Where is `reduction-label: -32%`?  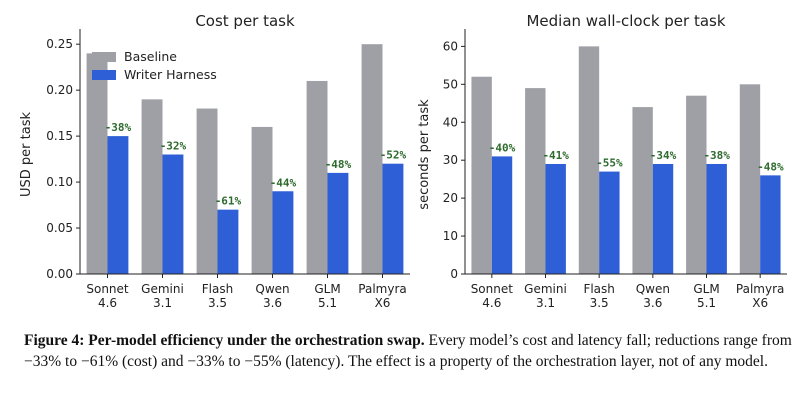
reduction-label: -32% is located at coordinates (173, 146).